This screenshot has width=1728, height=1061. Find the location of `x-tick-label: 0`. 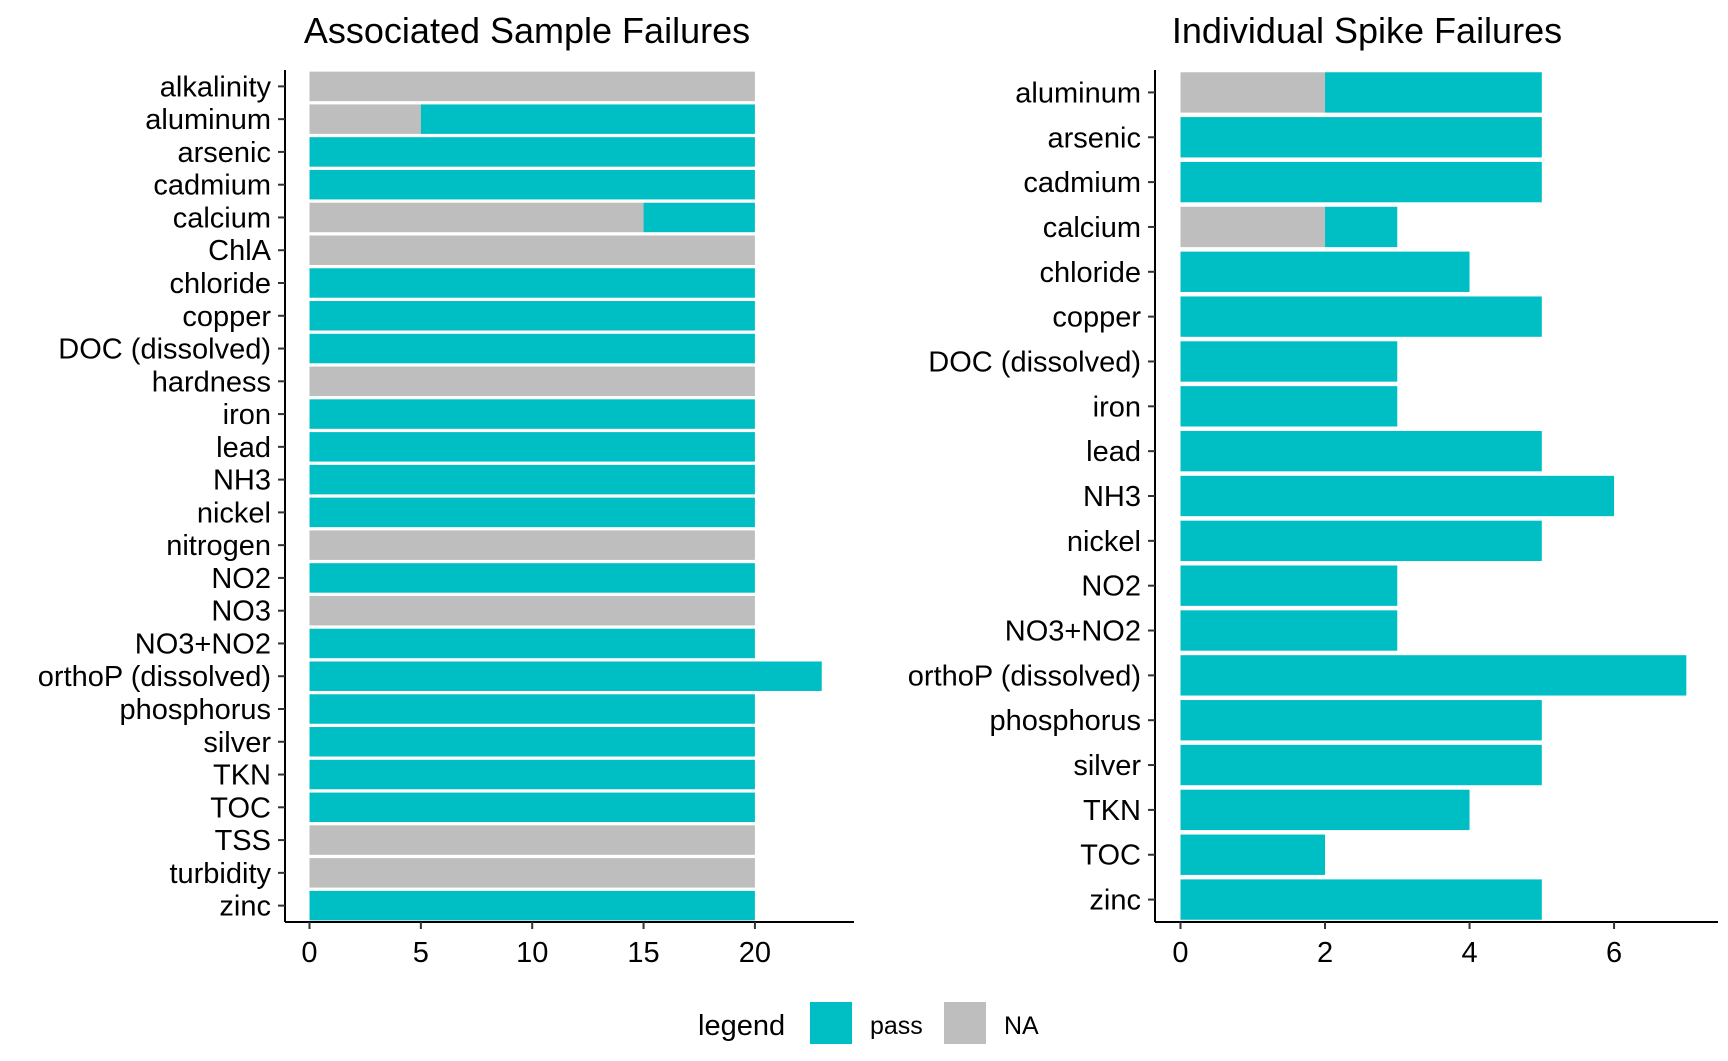

x-tick-label: 0 is located at coordinates (1180, 953).